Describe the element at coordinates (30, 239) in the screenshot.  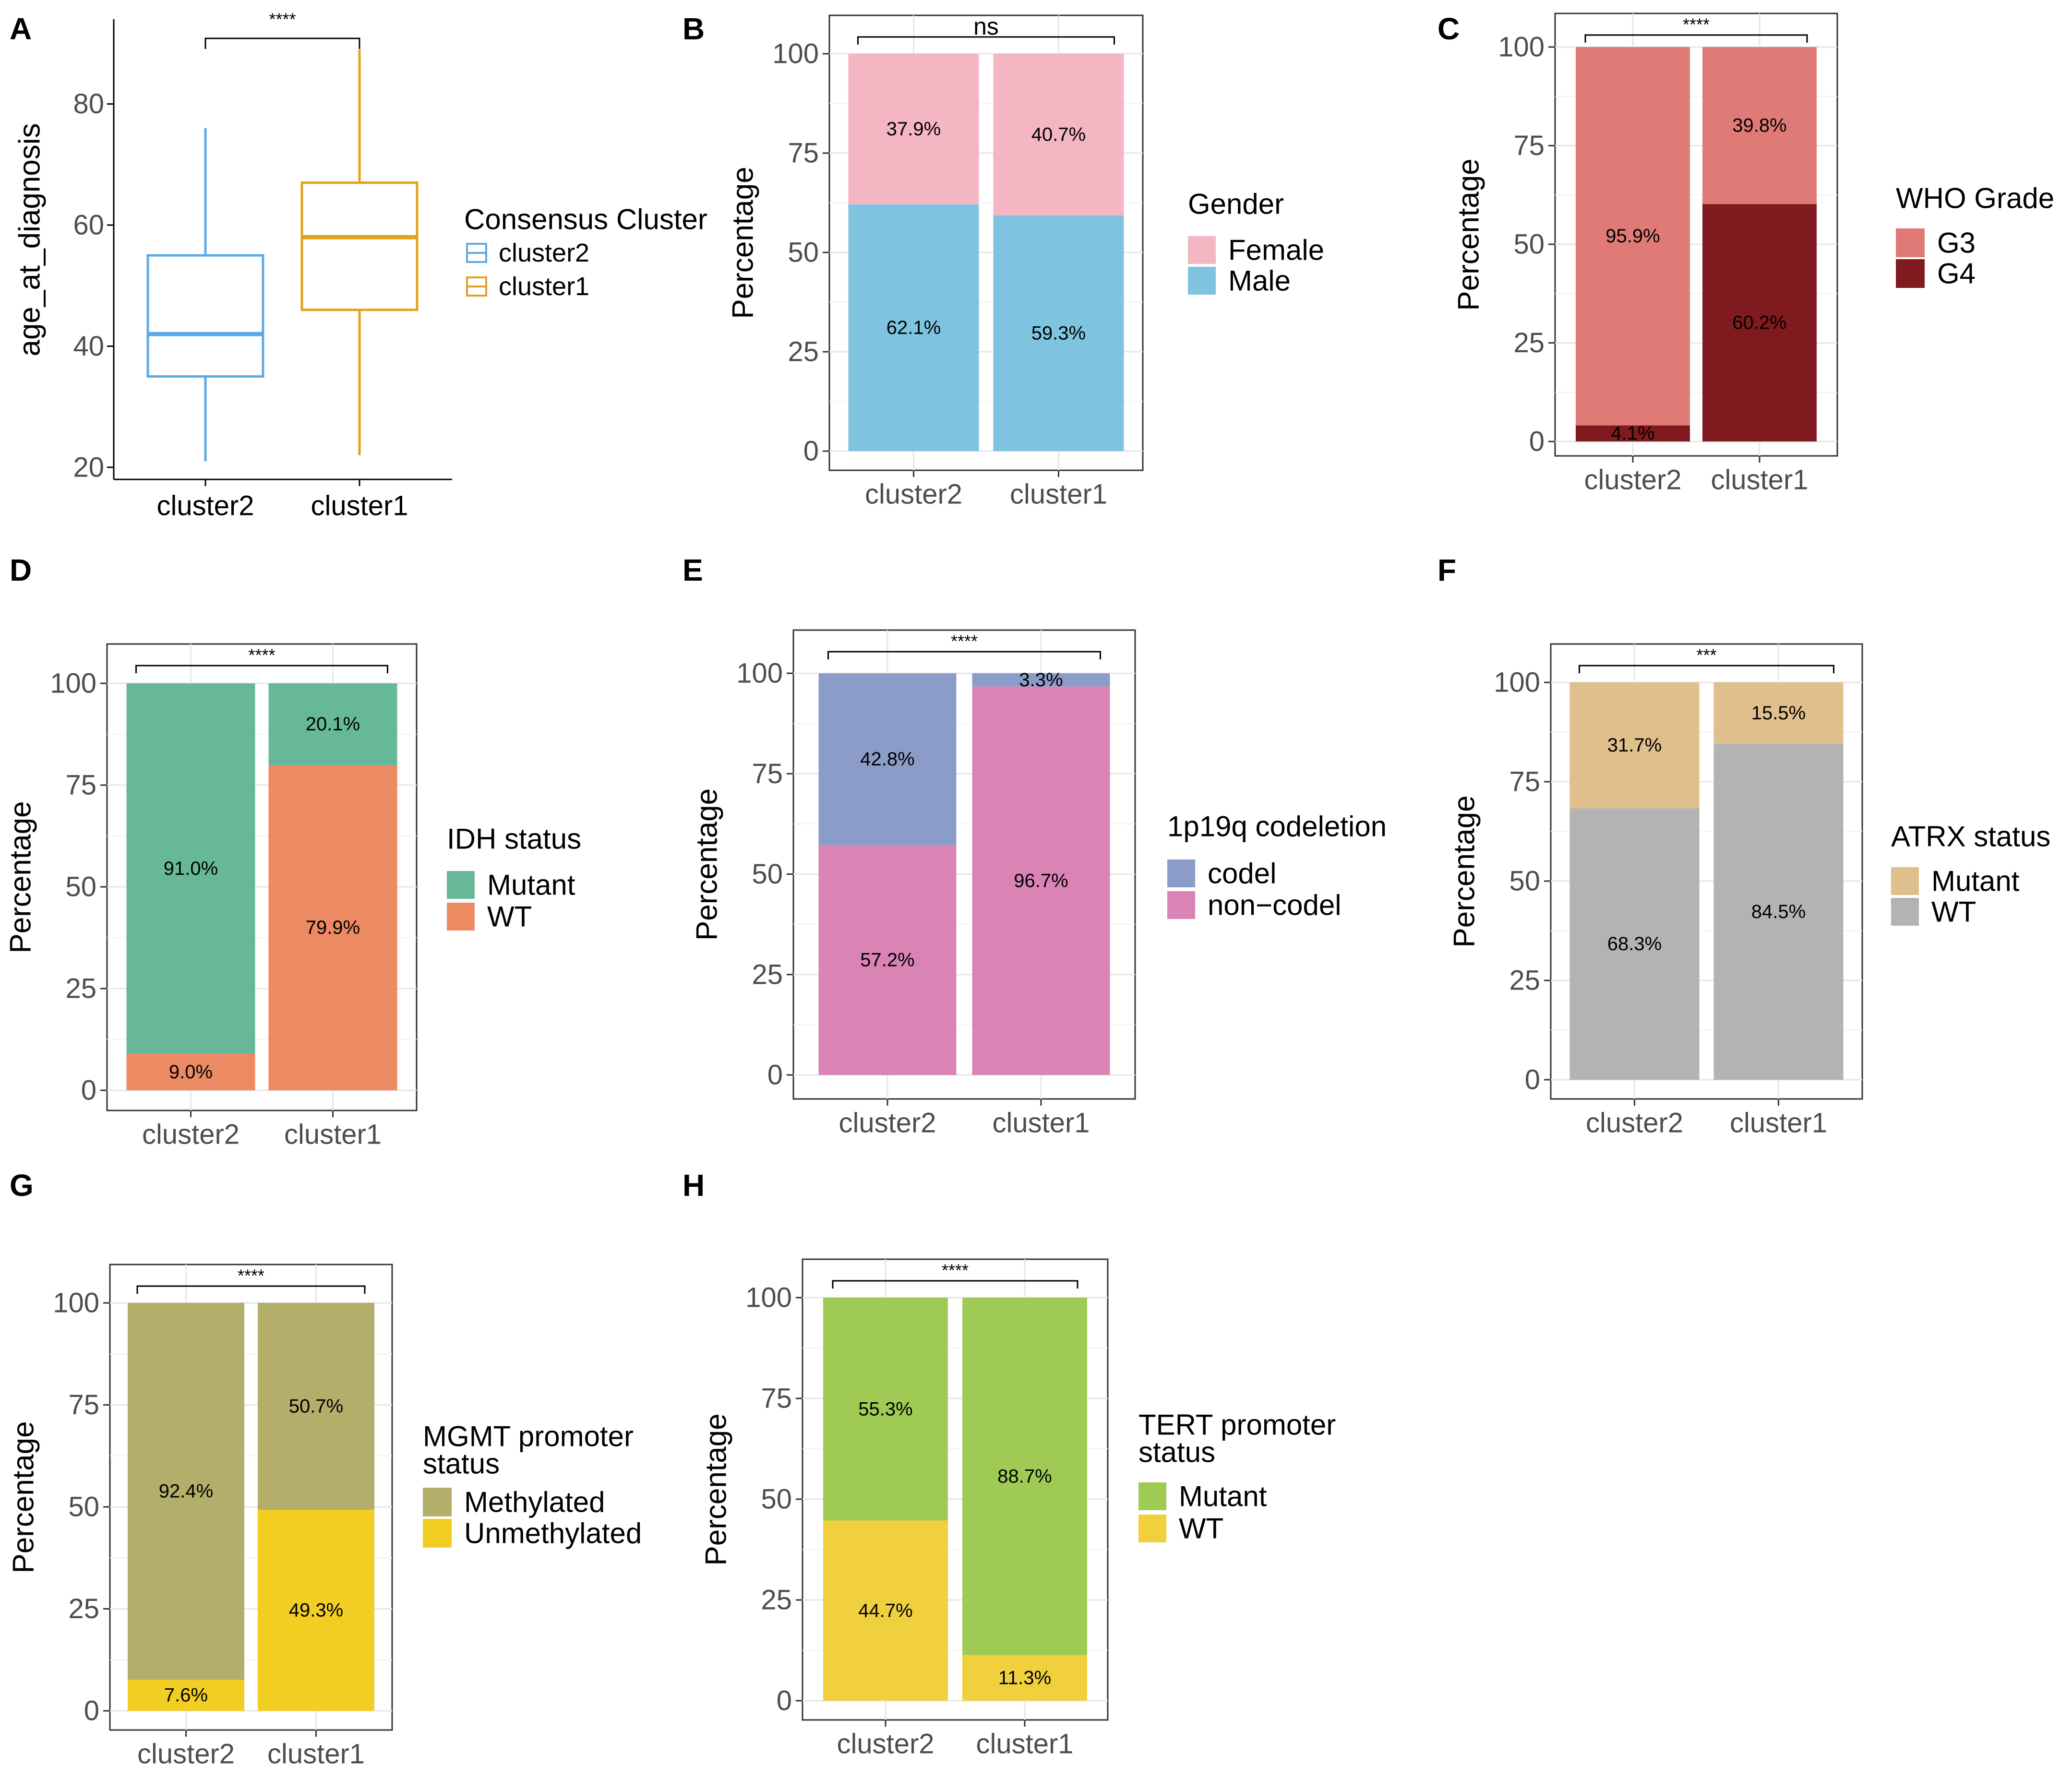
I see `y-axis-label: age_at_diagnosis` at that location.